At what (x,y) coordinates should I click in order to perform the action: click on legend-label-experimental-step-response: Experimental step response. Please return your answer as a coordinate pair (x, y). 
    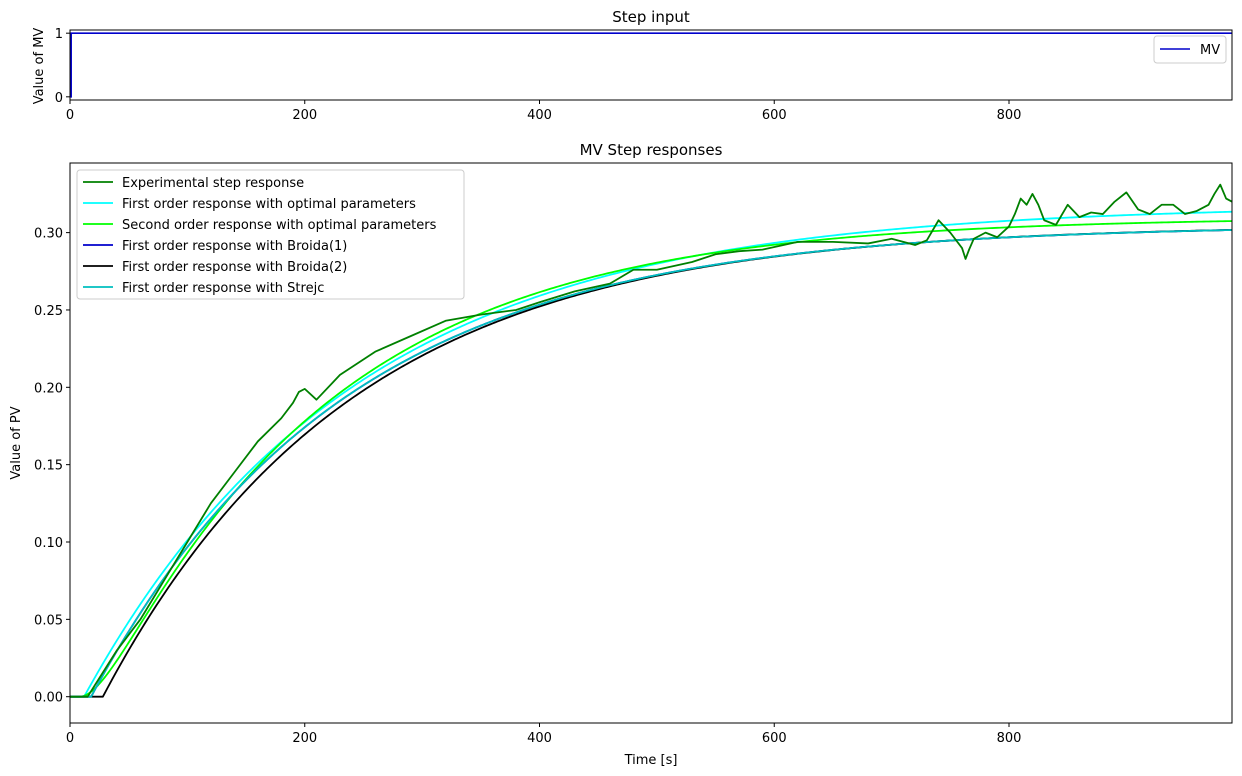
    Looking at the image, I should click on (213, 183).